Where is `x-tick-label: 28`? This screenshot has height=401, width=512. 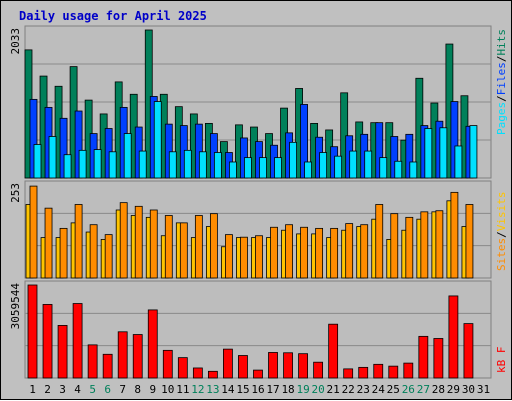 x-tick-label: 28 is located at coordinates (438, 389).